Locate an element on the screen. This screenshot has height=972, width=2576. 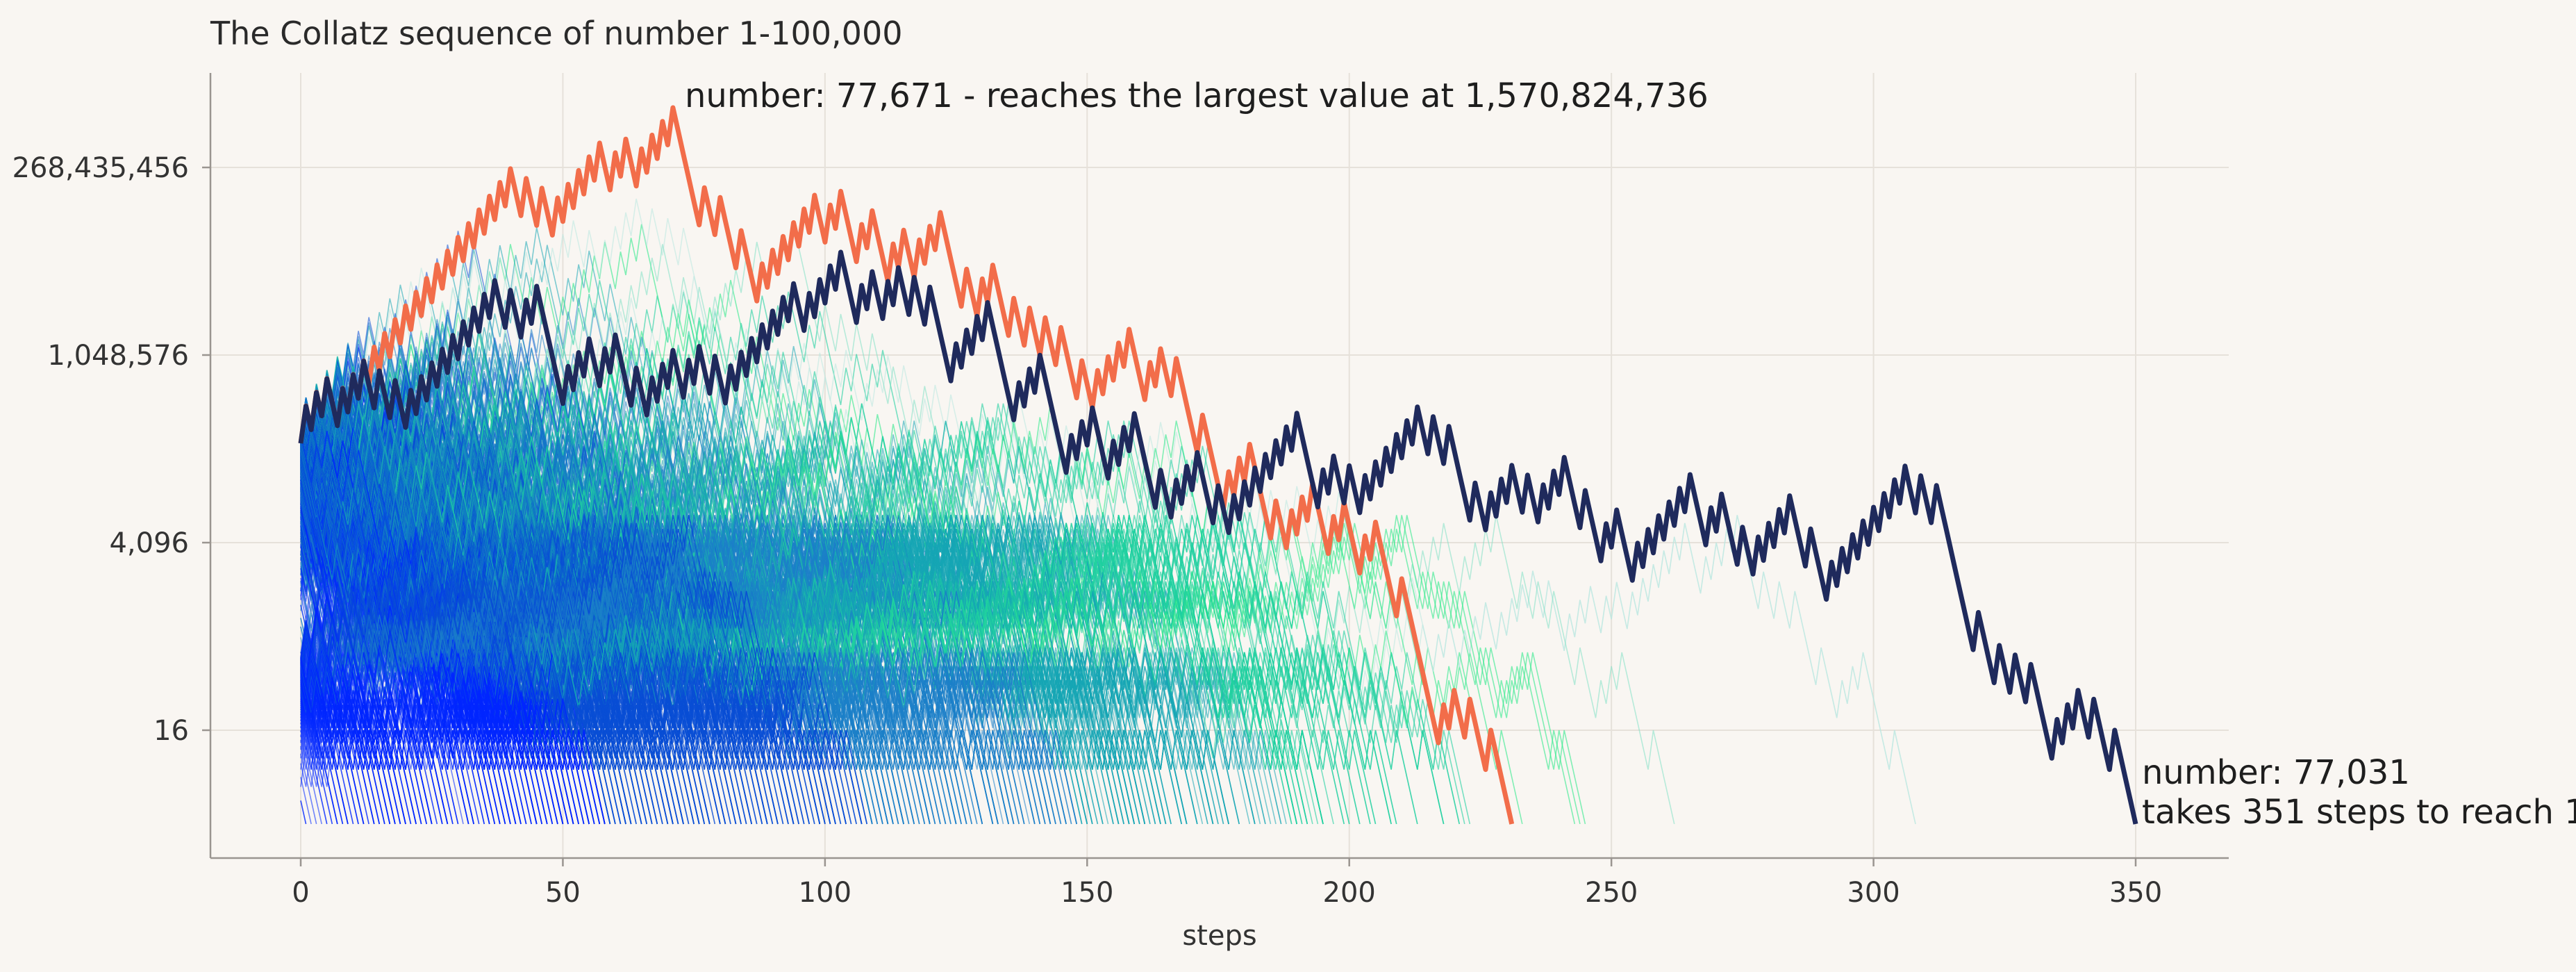
x-tick-label: 250 is located at coordinates (1611, 893).